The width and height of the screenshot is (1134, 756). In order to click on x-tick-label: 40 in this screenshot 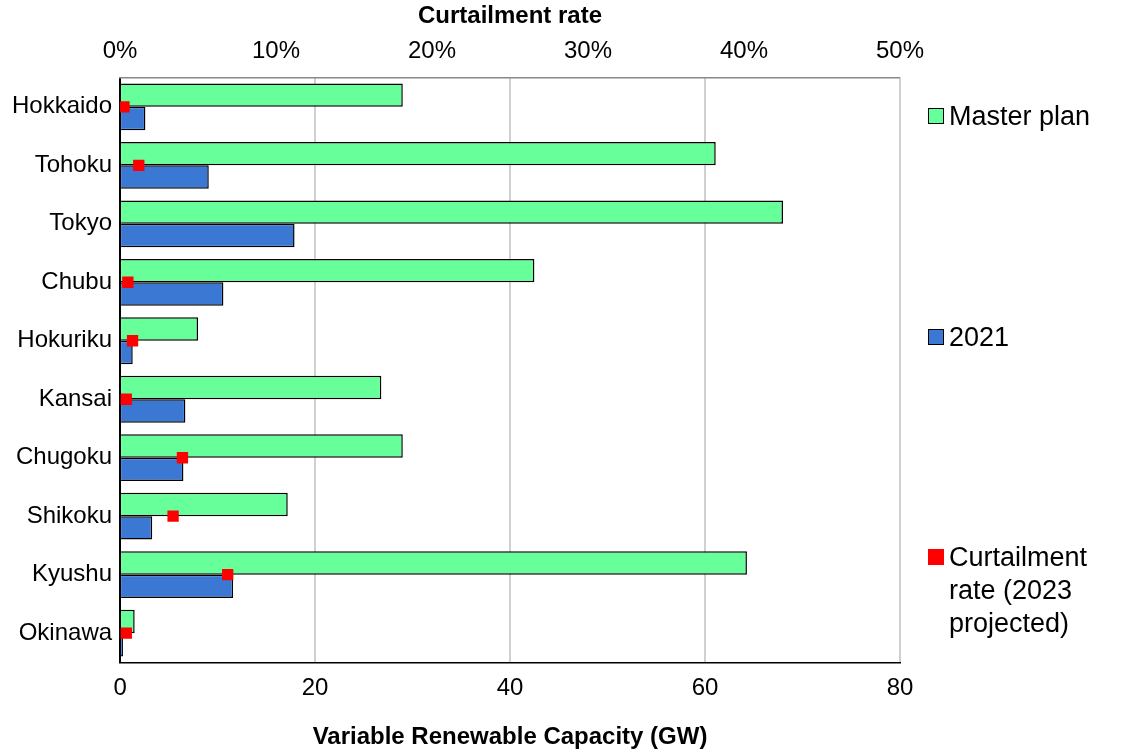, I will do `click(510, 687)`.